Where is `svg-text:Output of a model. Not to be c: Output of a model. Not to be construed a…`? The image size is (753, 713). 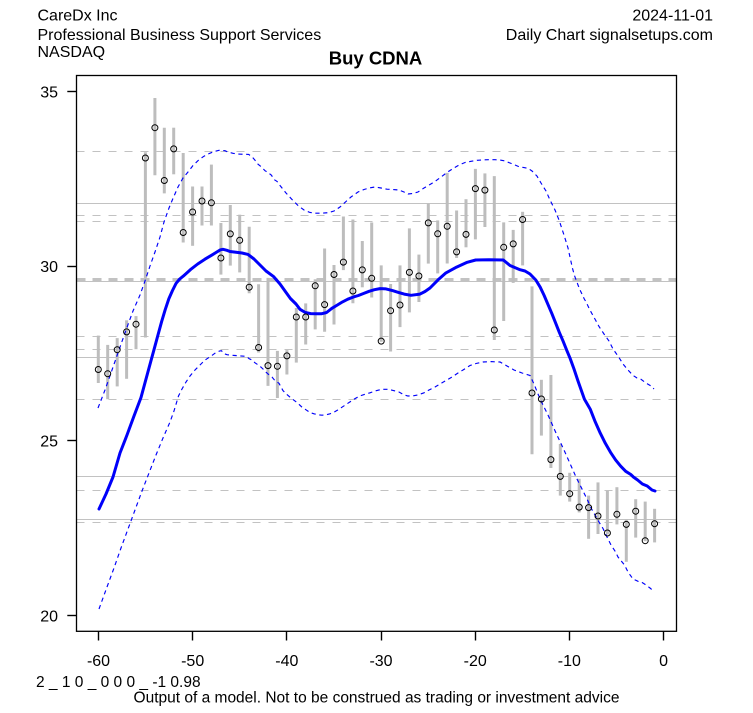 svg-text:Output of a model. Not to be c: Output of a model. Not to be construed a… is located at coordinates (377, 697).